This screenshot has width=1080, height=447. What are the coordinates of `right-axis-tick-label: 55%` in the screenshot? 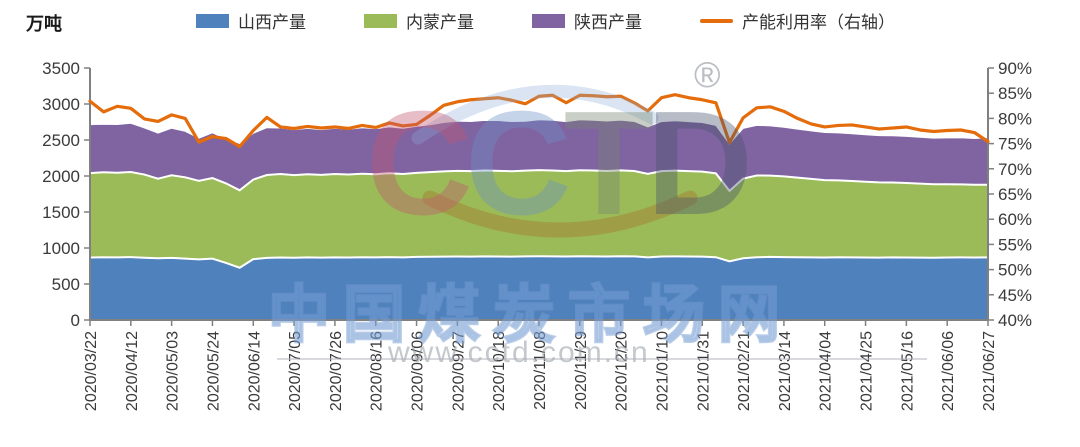 It's located at (1015, 244).